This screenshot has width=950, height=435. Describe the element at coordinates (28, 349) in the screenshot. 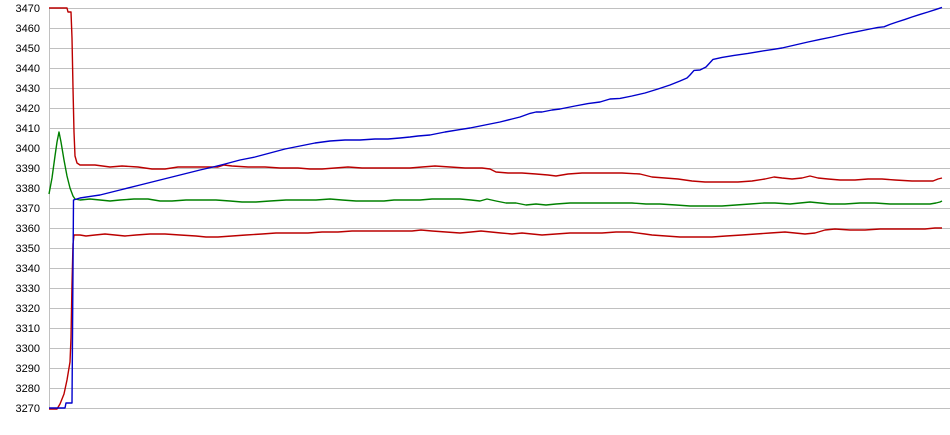

I see `y-axis-label: 3300` at that location.